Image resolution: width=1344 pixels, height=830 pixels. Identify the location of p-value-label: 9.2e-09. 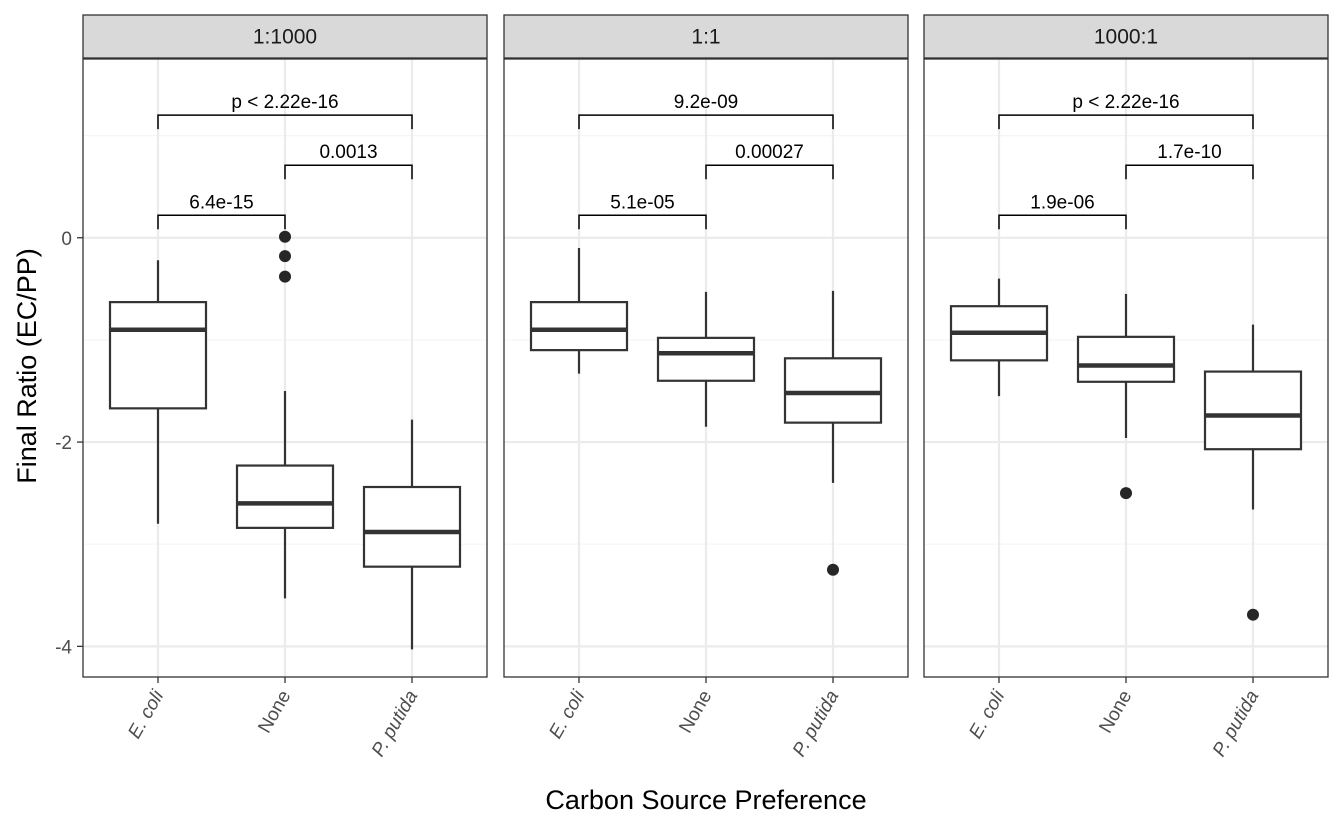
(706, 102).